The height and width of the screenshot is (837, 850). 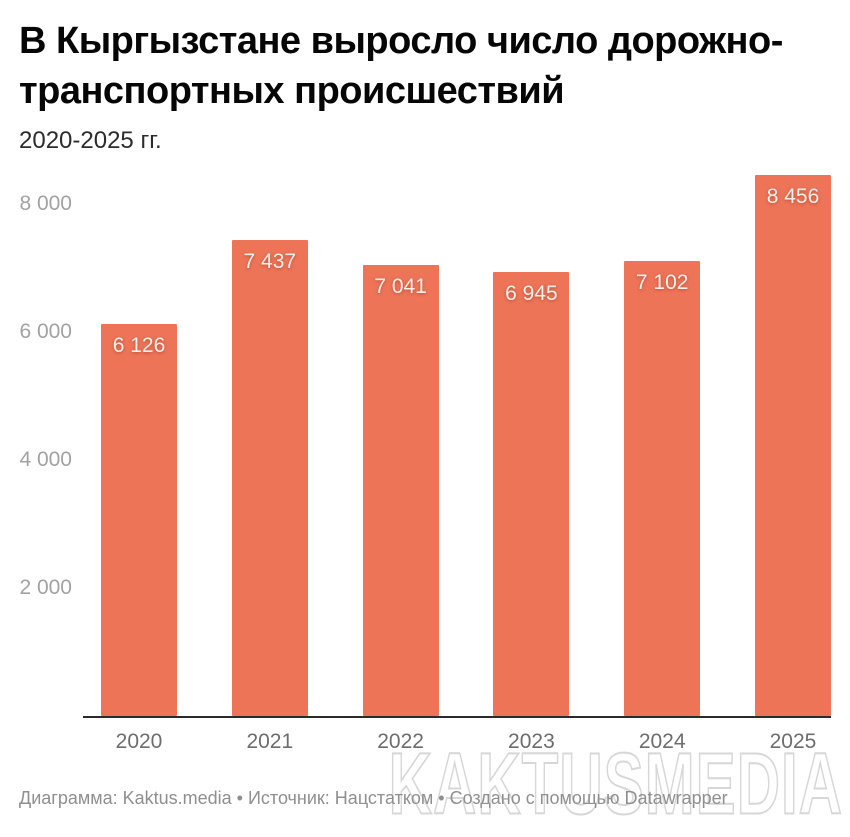 I want to click on bar-2025: 8 456, so click(x=792, y=445).